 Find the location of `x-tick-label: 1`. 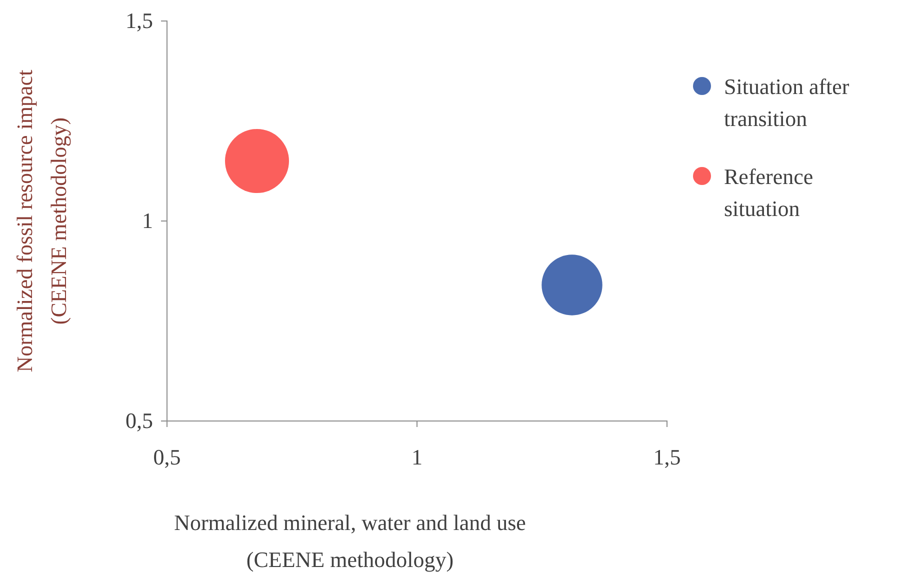

x-tick-label: 1 is located at coordinates (417, 457).